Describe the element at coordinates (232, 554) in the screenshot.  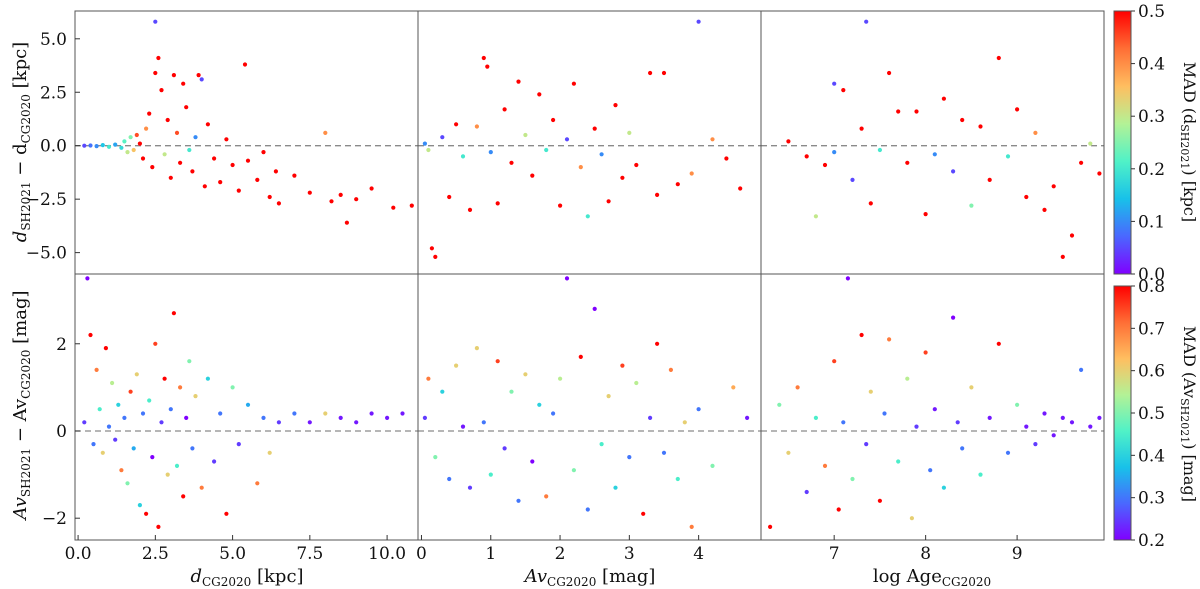
I see `x-tick-label: 5.0` at that location.